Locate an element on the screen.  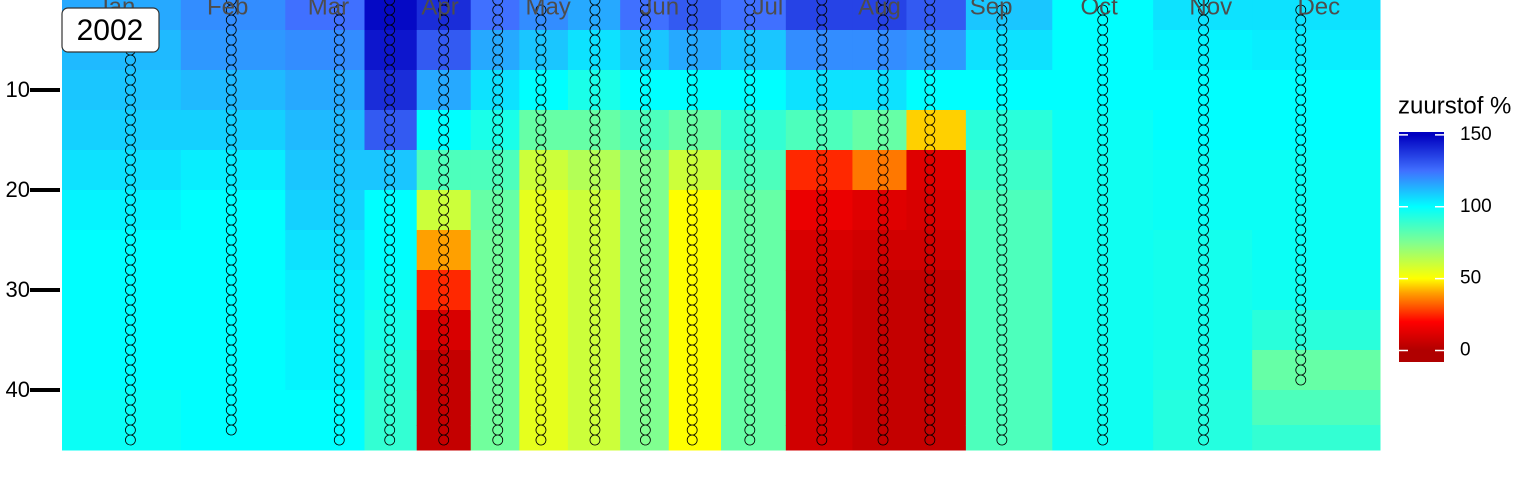
x-tick-label: Apr is located at coordinates (439, 10).